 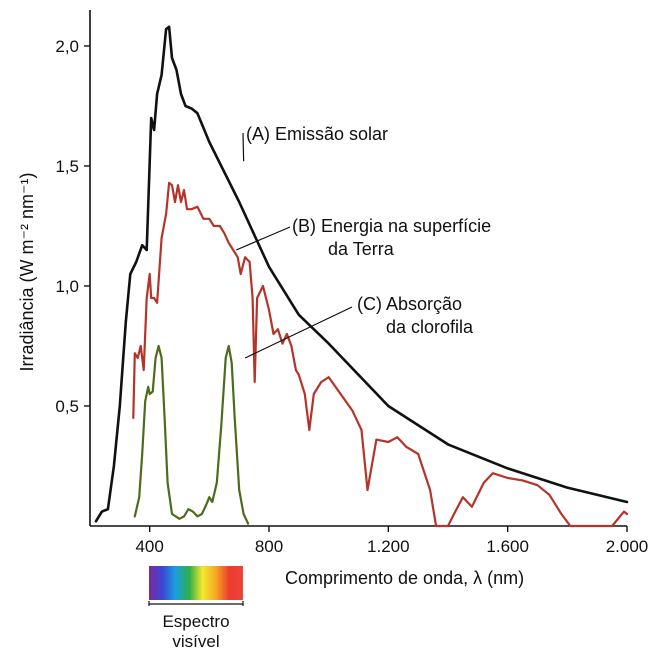 What do you see at coordinates (67, 286) in the screenshot?
I see `y-tick-label: 1,0` at bounding box center [67, 286].